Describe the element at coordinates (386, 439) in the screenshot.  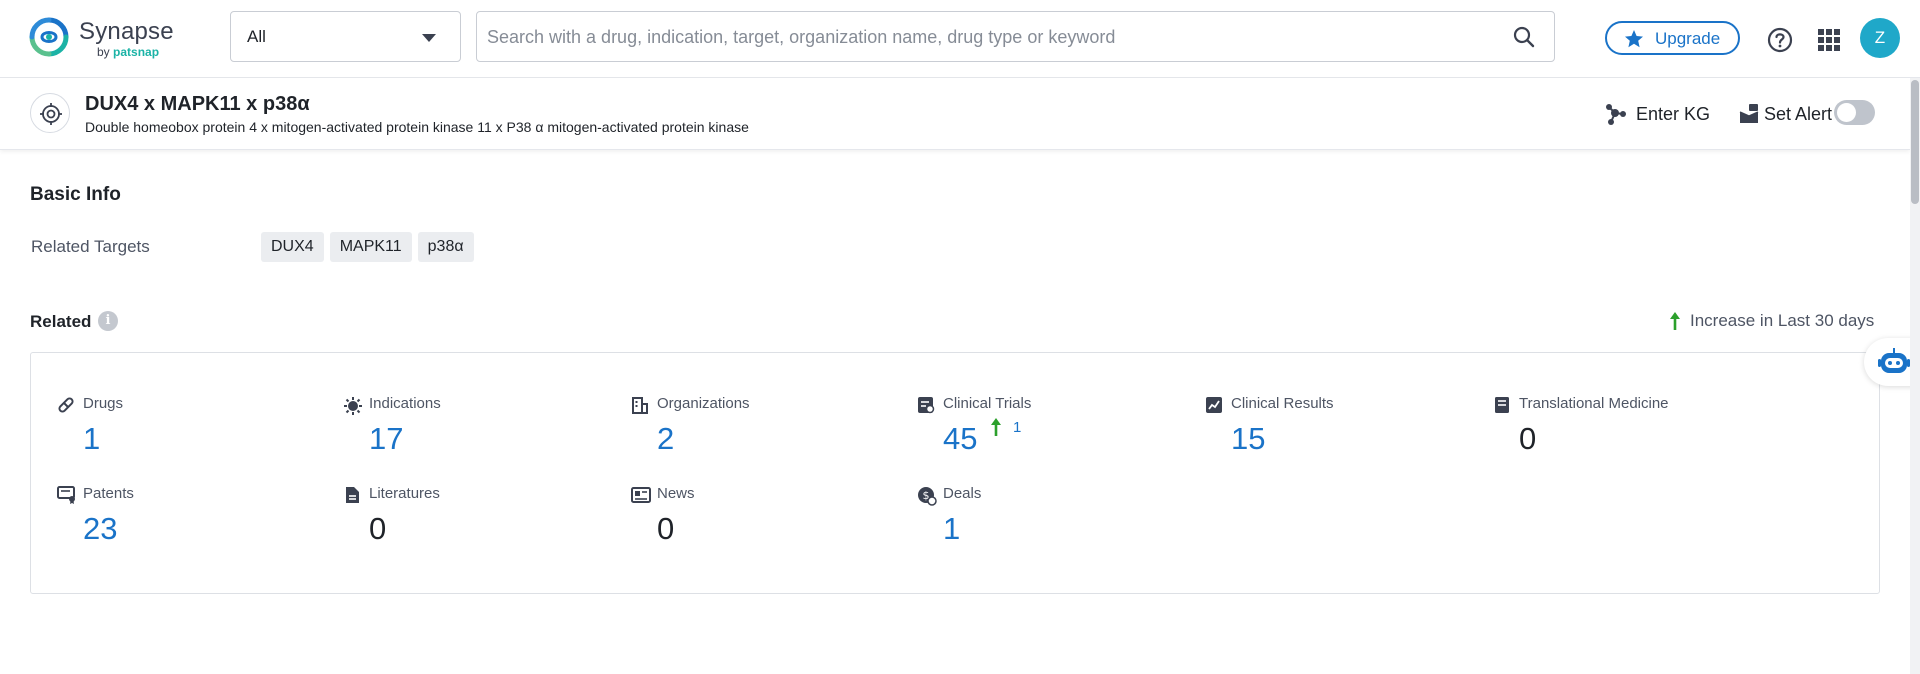
I see `stat-value: 17` at that location.